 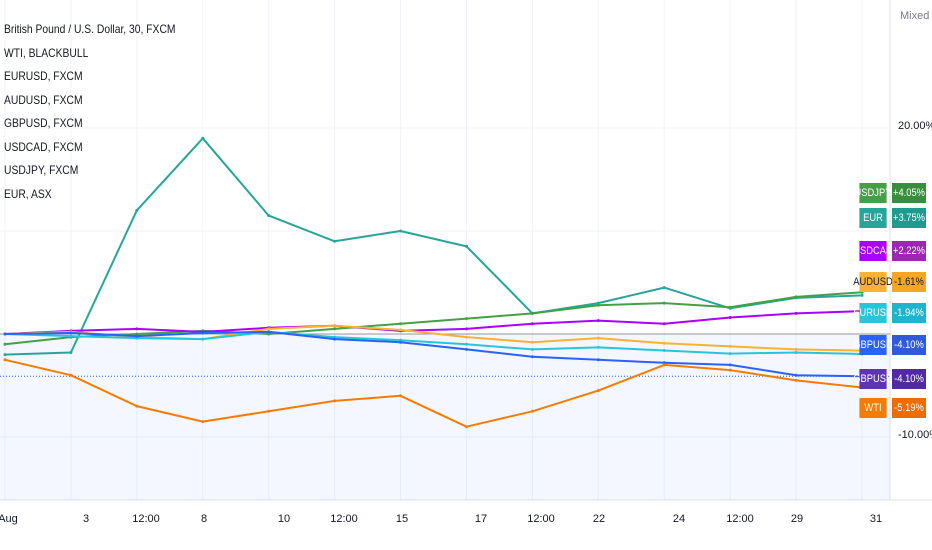 What do you see at coordinates (873, 193) in the screenshot?
I see `badge-symbol: USDJPY` at bounding box center [873, 193].